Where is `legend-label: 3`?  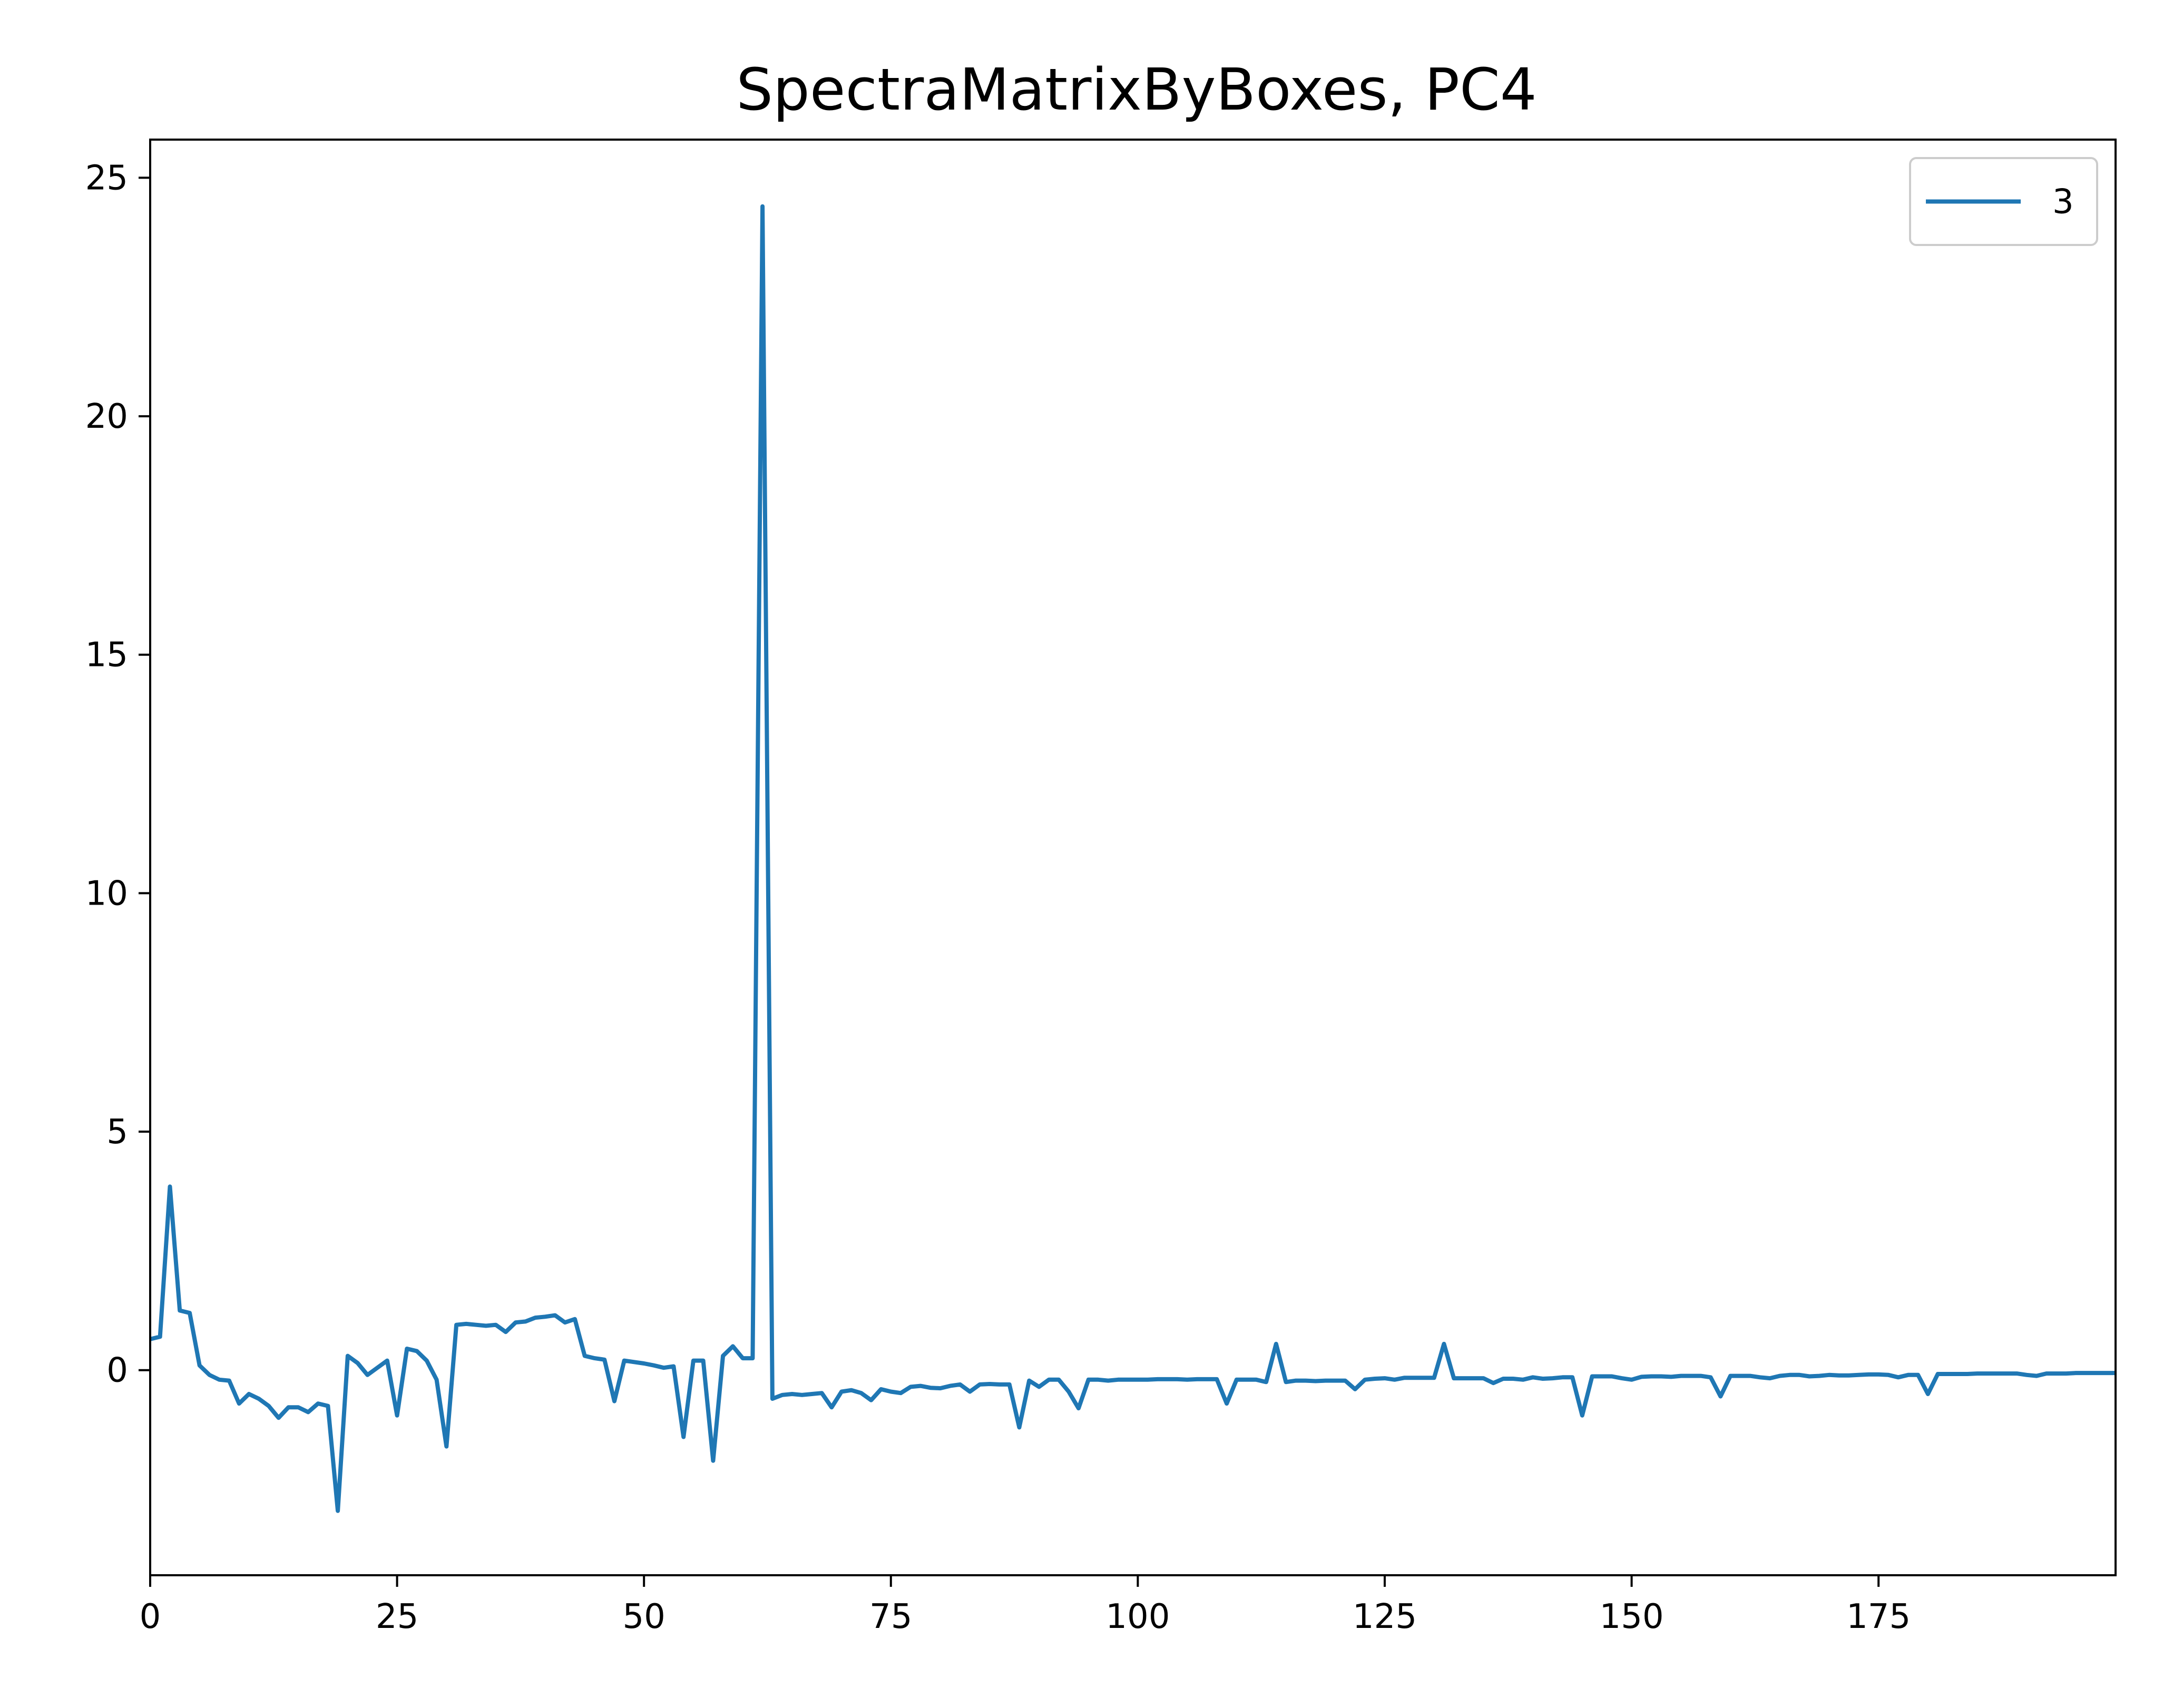
legend-label: 3 is located at coordinates (2063, 202).